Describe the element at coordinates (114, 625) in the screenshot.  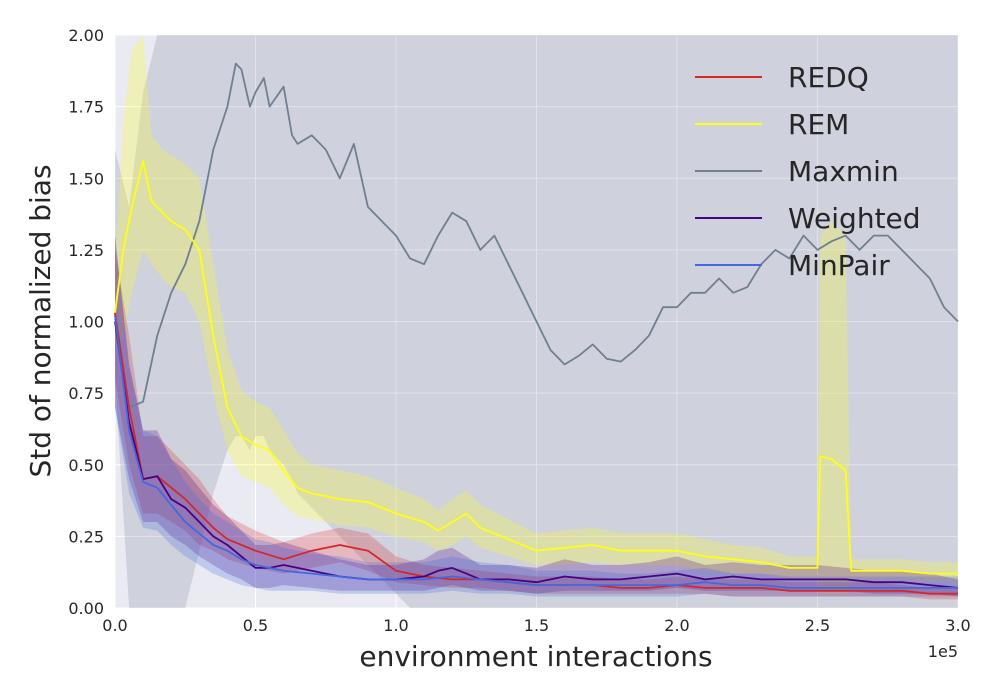
I see `x-tick-label: 0.0` at that location.